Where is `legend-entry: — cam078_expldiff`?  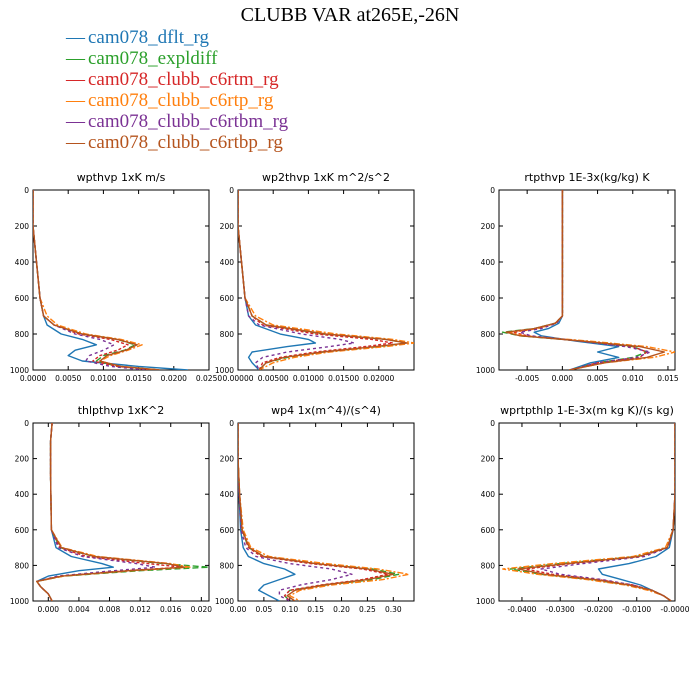 legend-entry: — cam078_expldiff is located at coordinates (177, 58).